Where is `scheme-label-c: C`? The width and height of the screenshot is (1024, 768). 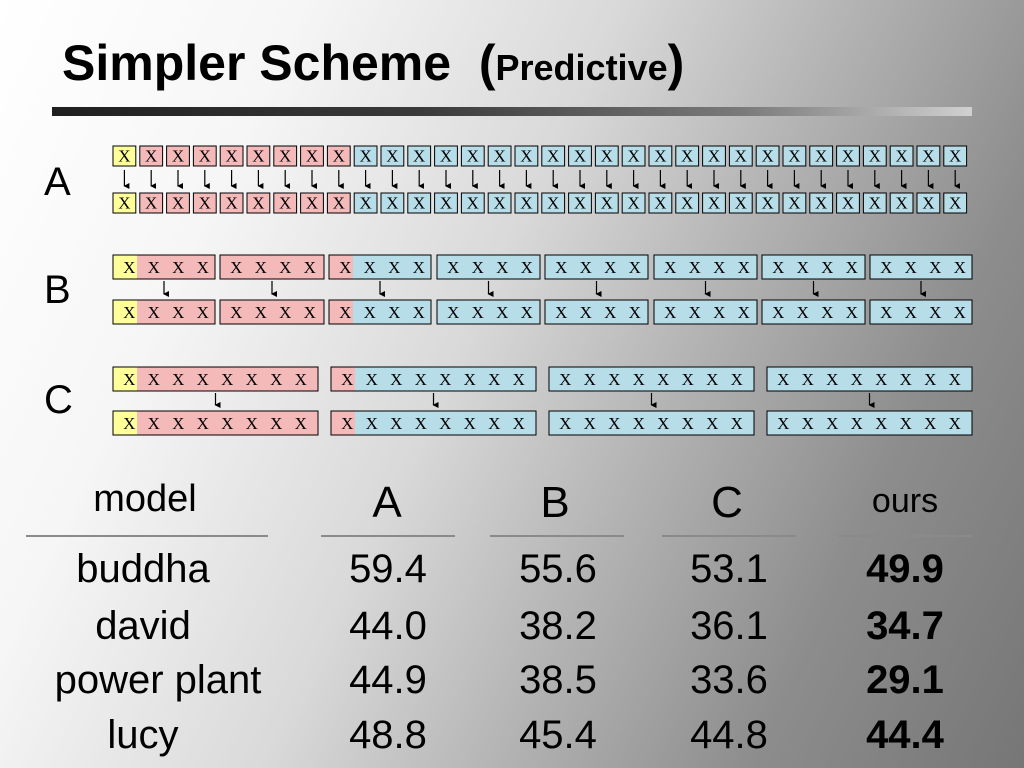
scheme-label-c: C is located at coordinates (58, 400).